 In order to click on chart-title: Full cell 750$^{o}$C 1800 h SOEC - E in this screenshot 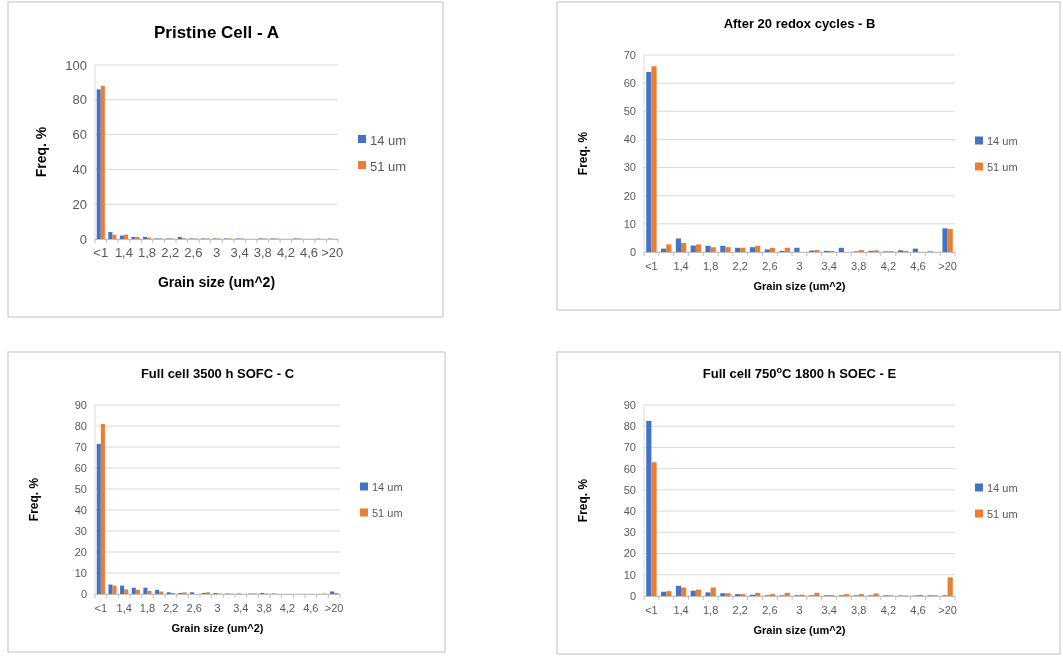, I will do `click(799, 373)`.